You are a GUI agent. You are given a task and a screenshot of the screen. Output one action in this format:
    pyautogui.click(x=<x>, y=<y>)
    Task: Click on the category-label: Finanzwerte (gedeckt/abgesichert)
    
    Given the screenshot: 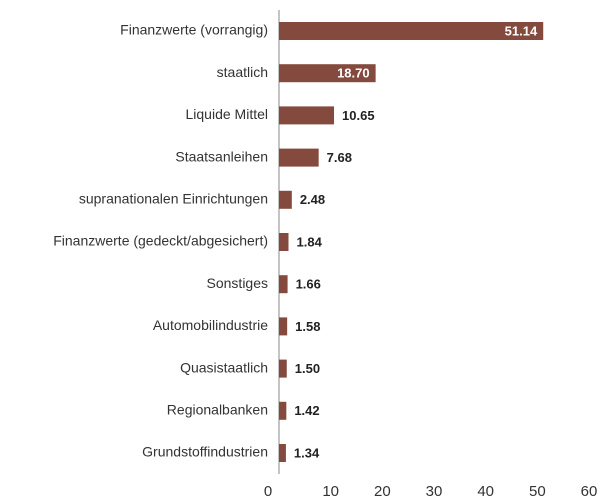 What is the action you would take?
    pyautogui.click(x=160, y=241)
    